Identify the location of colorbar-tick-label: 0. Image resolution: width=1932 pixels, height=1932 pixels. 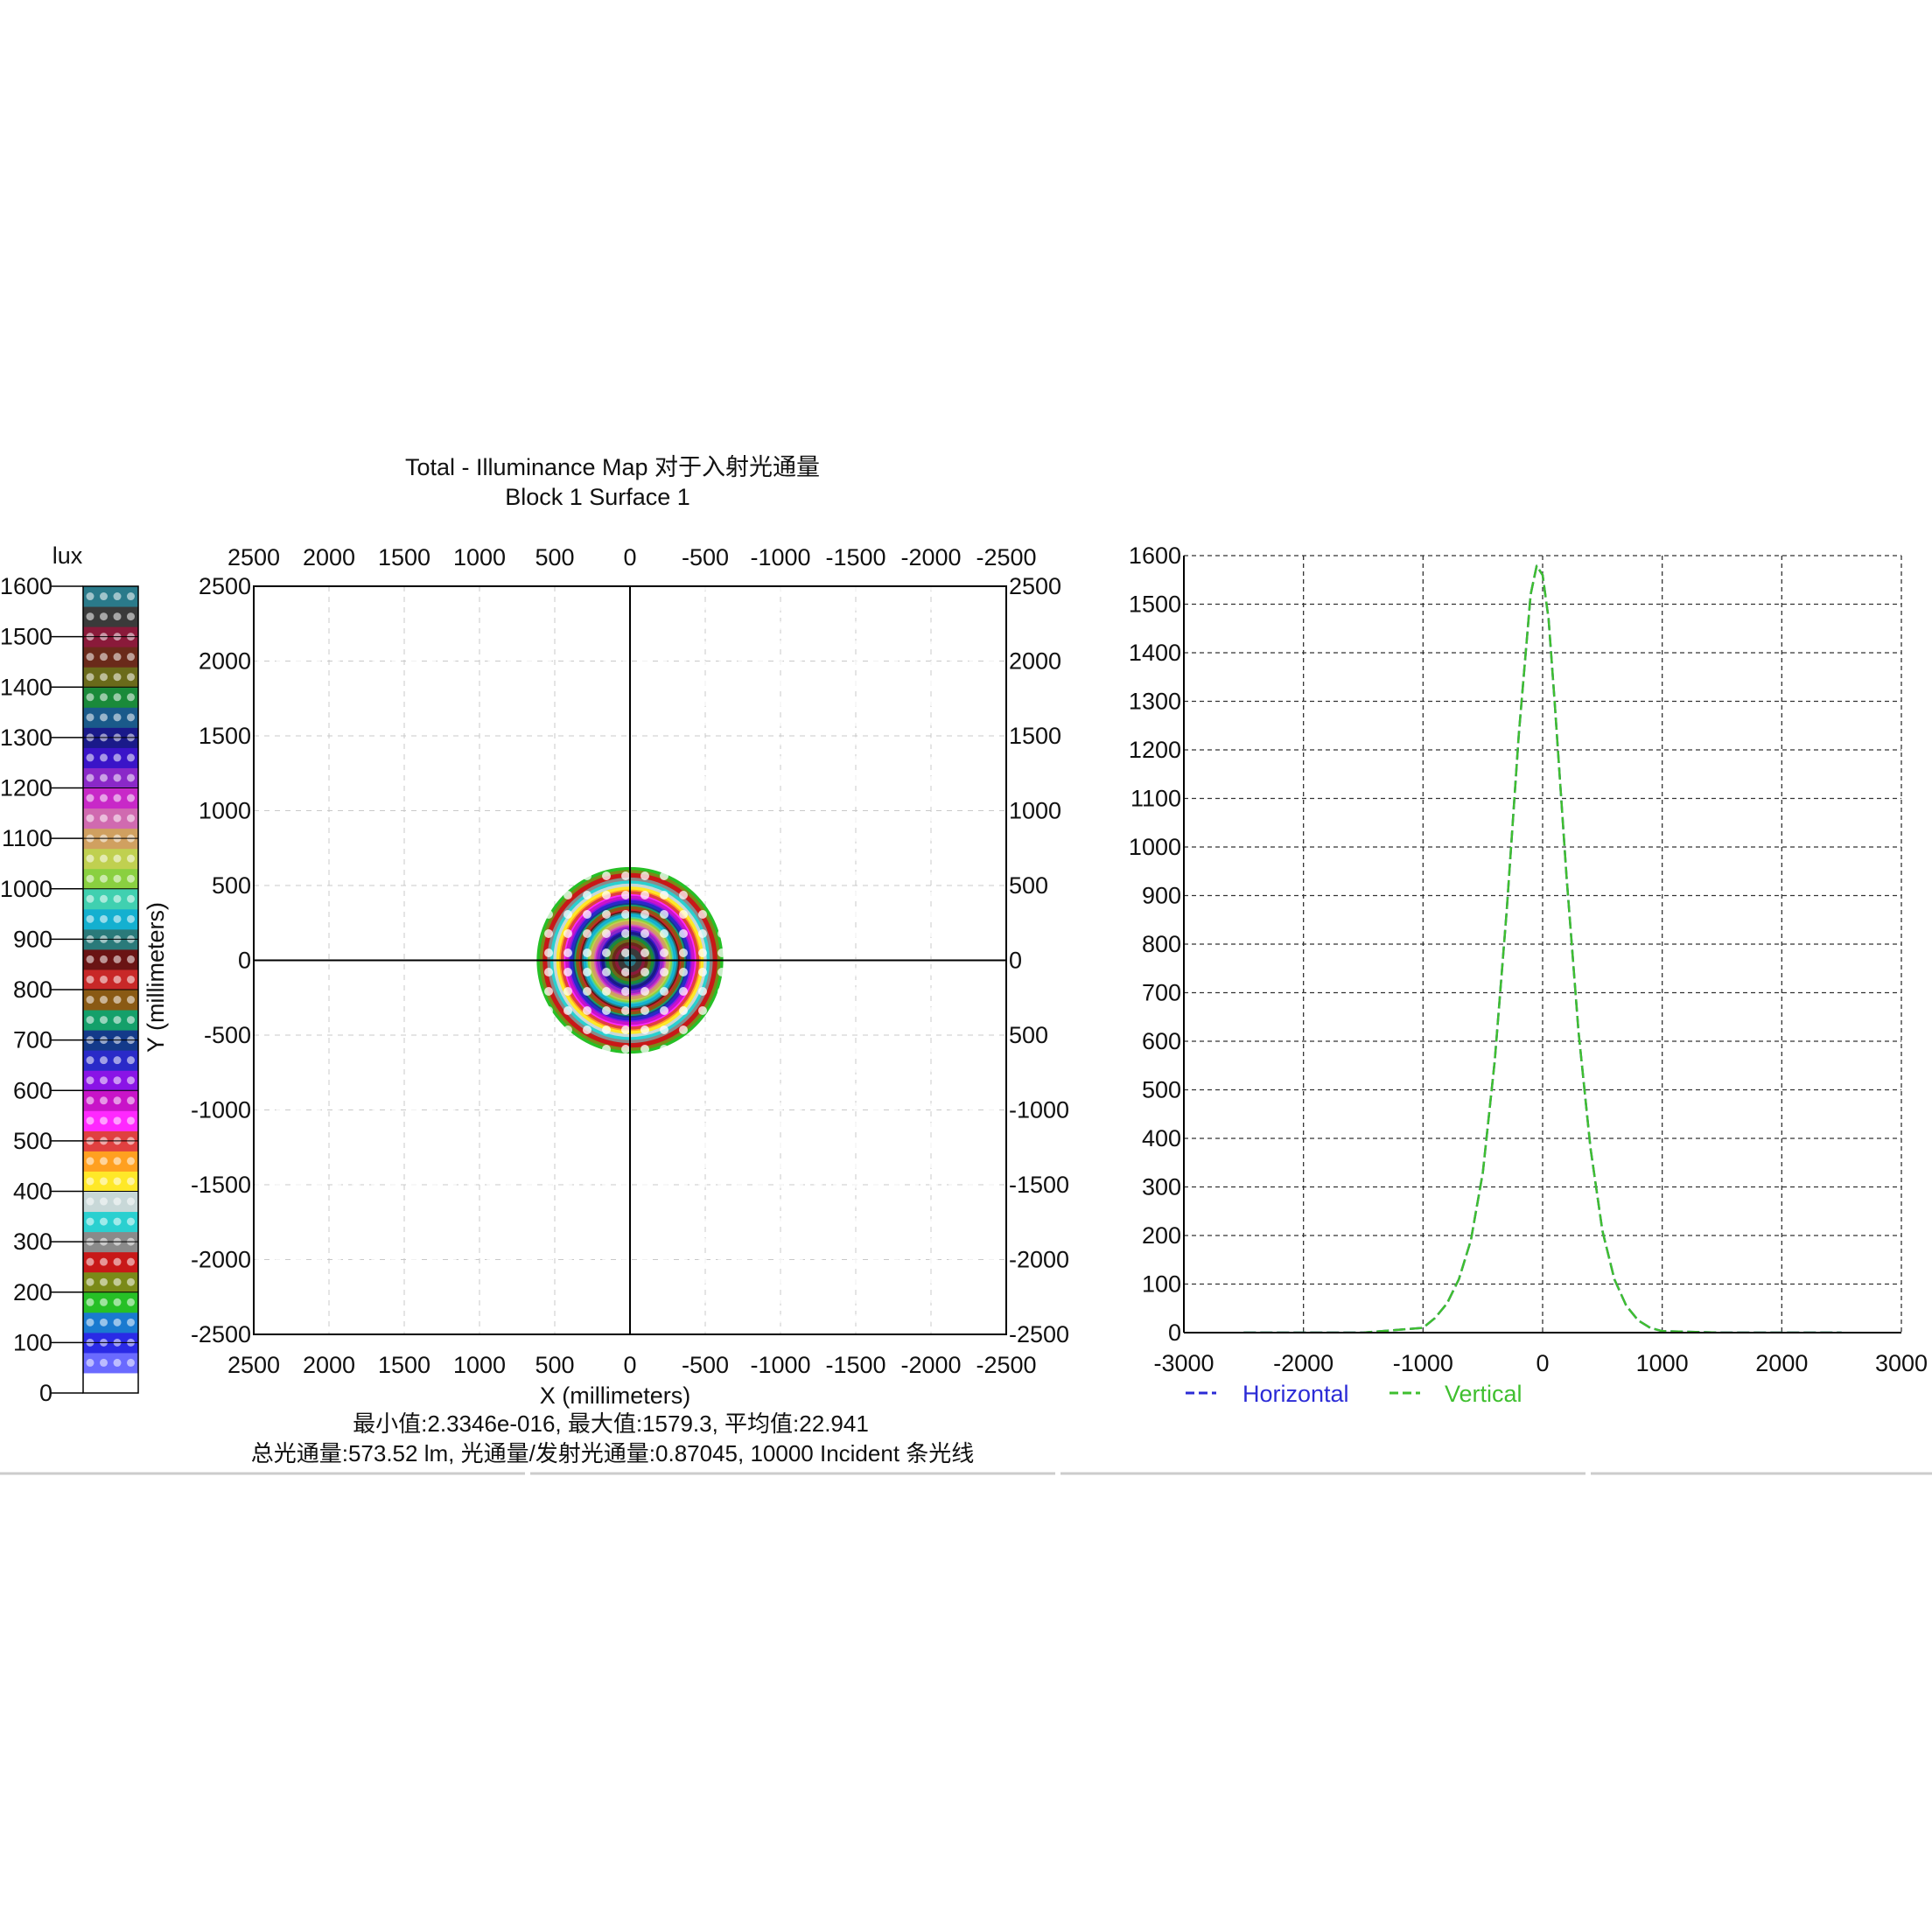
(45, 1393).